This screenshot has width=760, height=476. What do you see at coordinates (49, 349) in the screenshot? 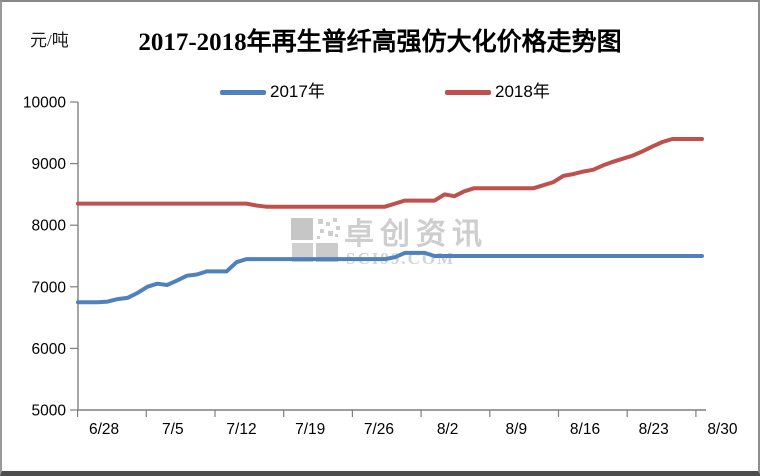
I see `y-tick-label: 6000` at bounding box center [49, 349].